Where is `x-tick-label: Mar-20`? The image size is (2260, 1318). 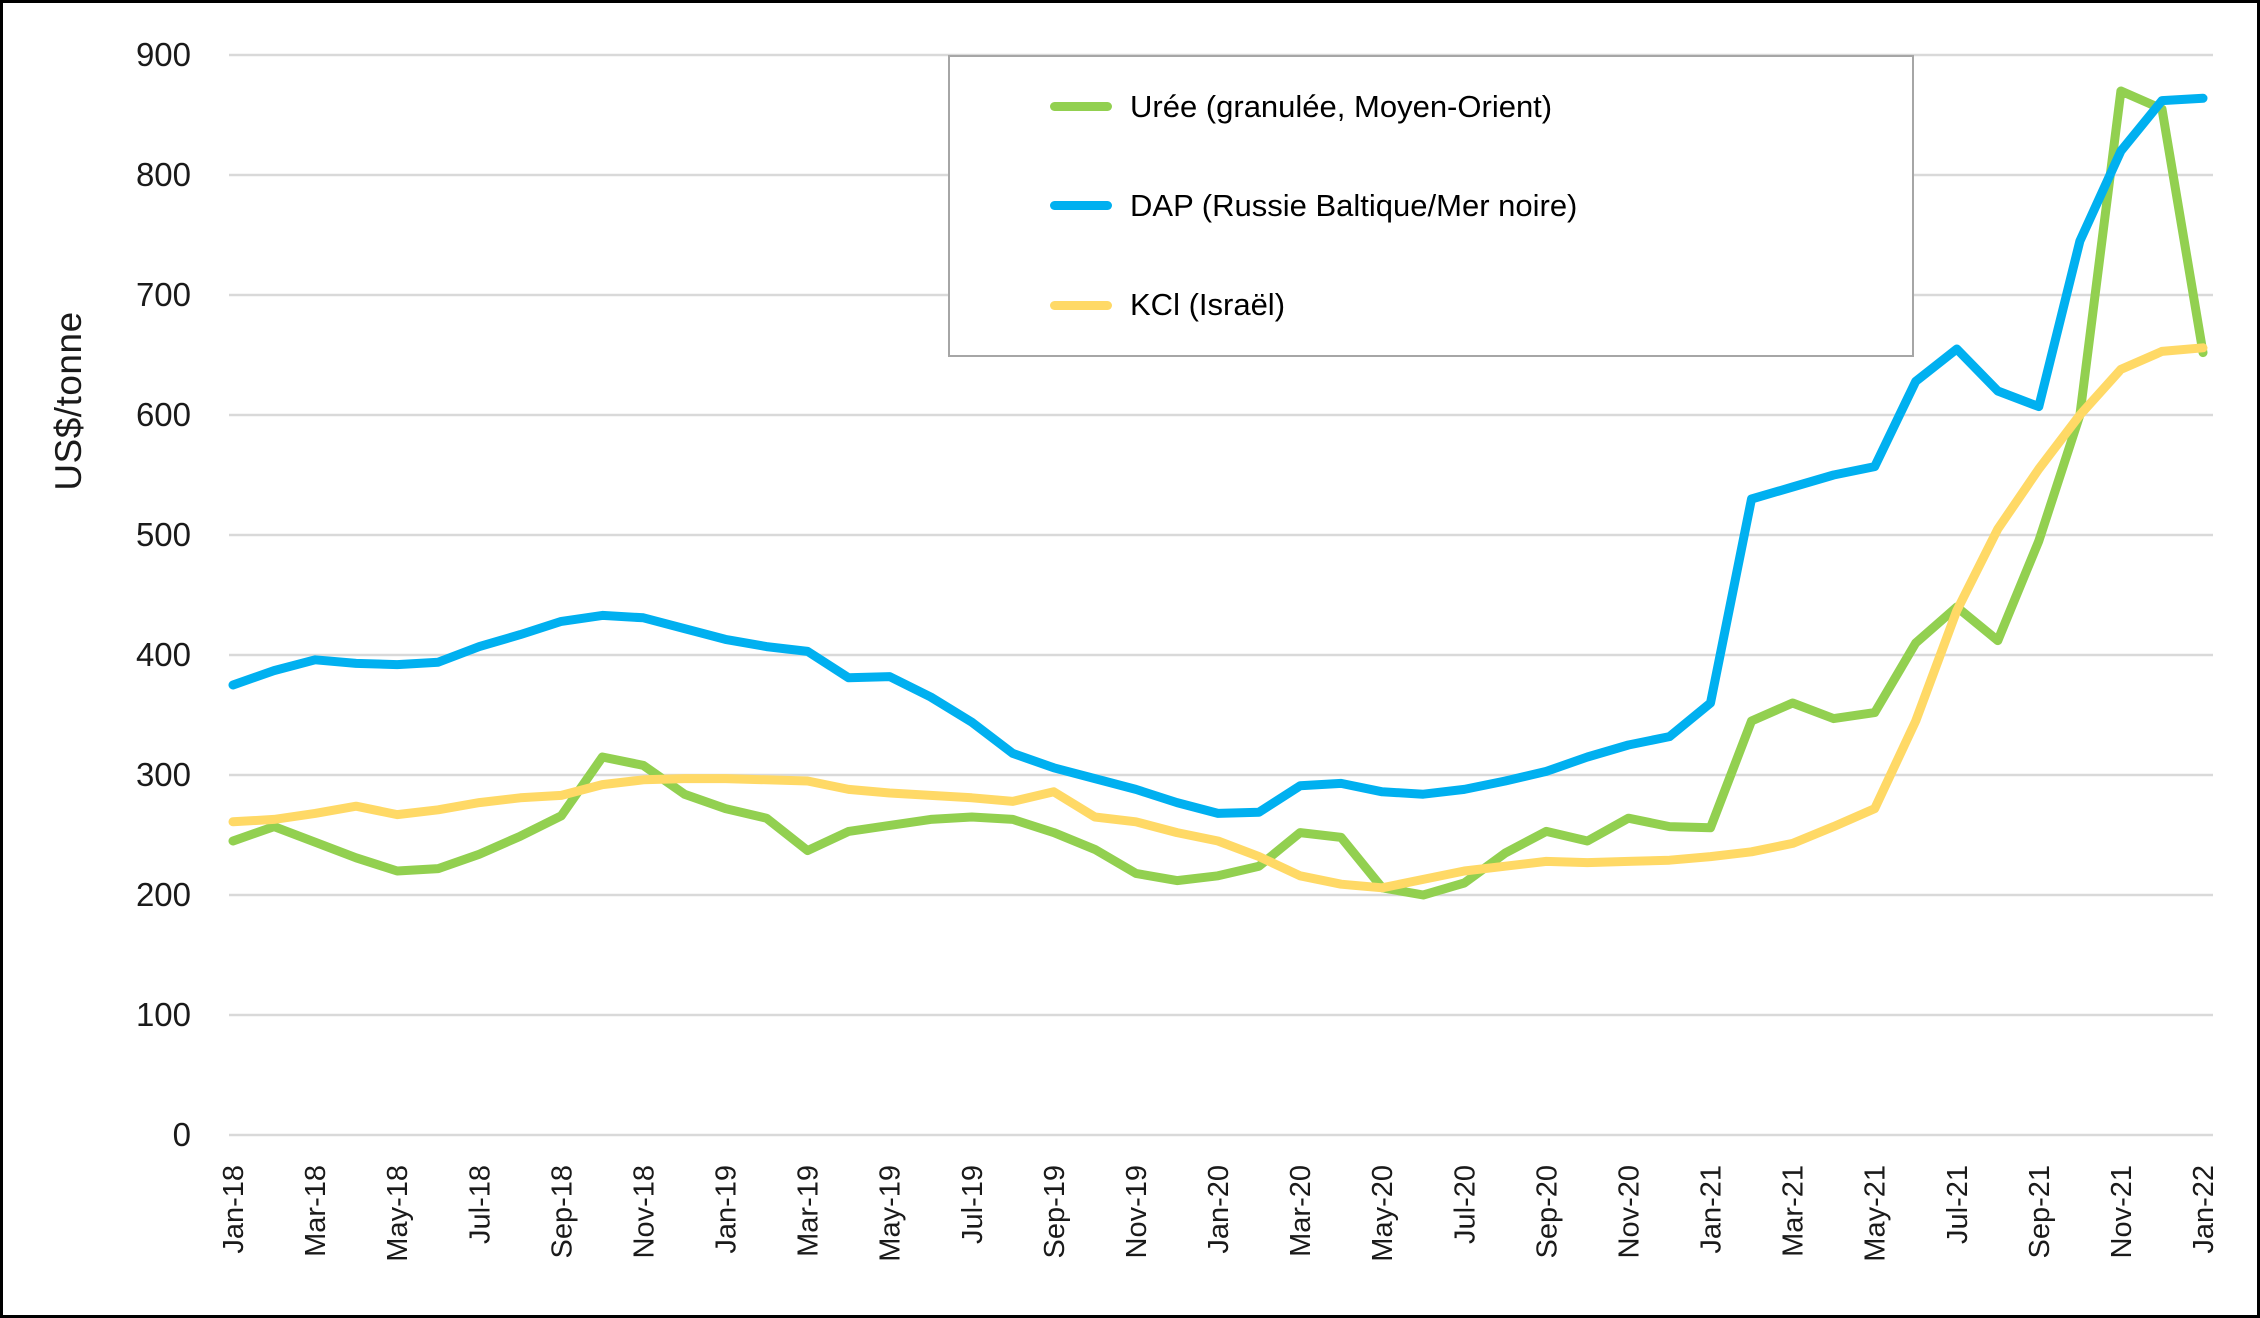
x-tick-label: Mar-20 is located at coordinates (1301, 1211).